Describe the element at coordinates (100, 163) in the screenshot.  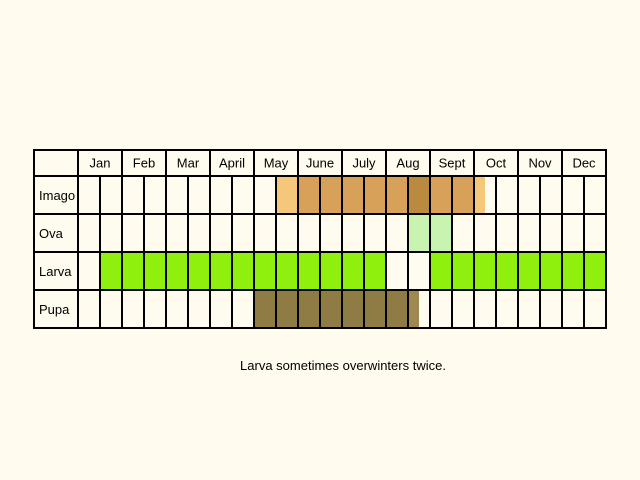
I see `month-label-jan: Jan` at that location.